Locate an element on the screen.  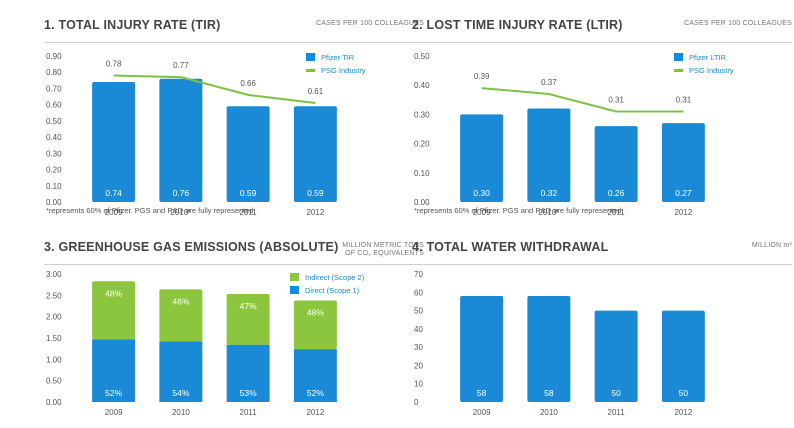
y-tick-label: 50 is located at coordinates (418, 311).